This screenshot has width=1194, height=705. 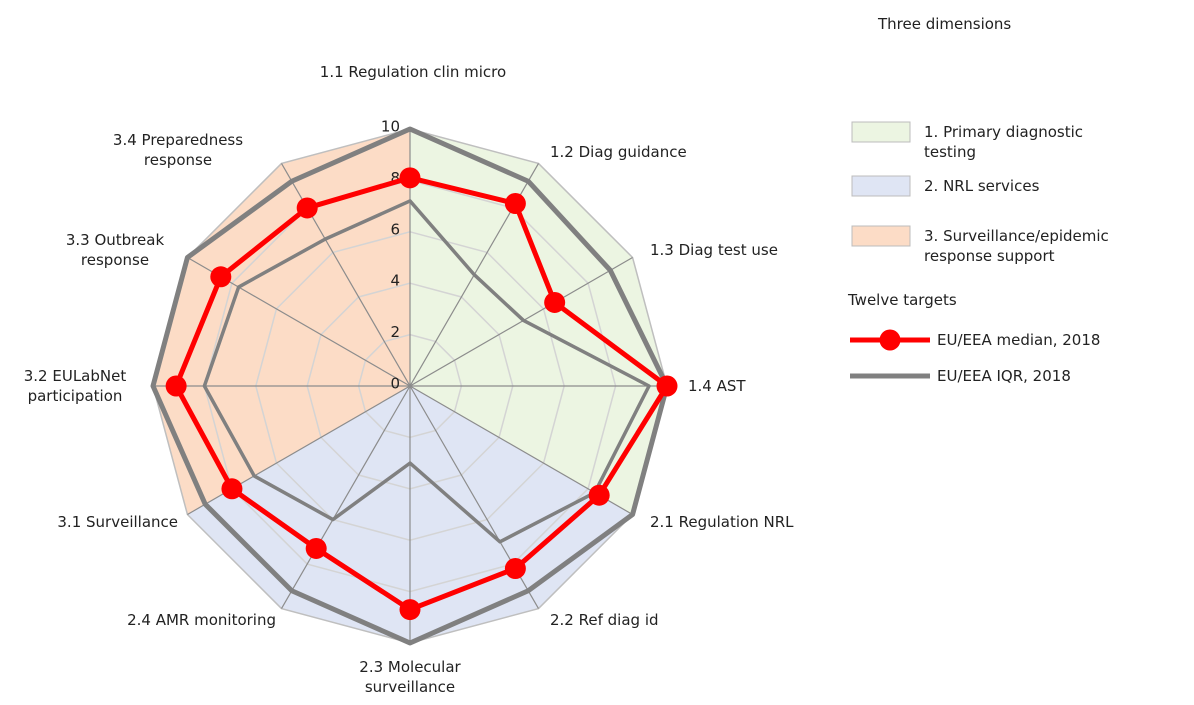 I want to click on category-label: 2.2 Ref diag id, so click(x=604, y=620).